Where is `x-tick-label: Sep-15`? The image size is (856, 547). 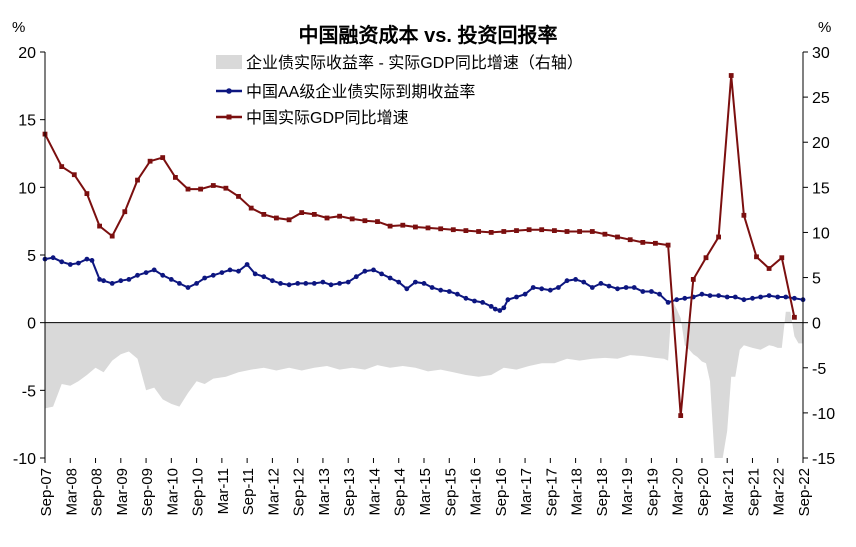 x-tick-label: Sep-15 is located at coordinates (450, 492).